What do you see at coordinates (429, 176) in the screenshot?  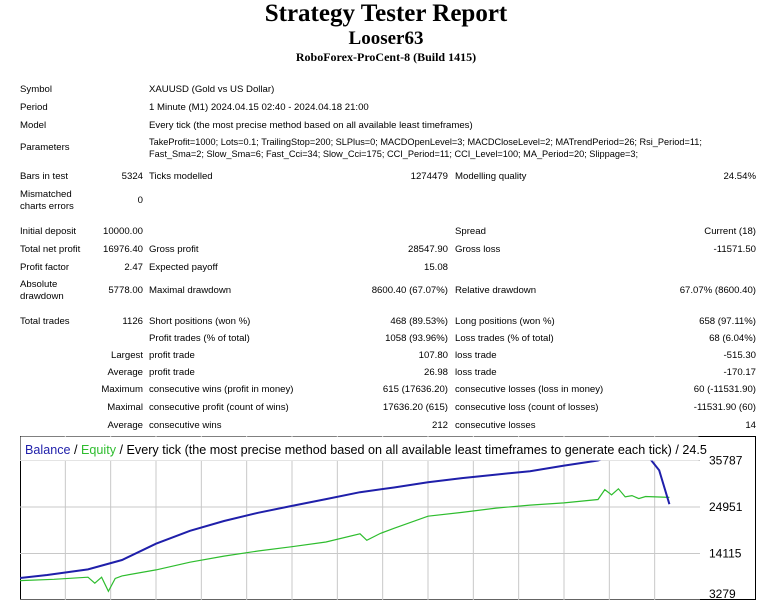 I see `ticks-value: 1274479` at bounding box center [429, 176].